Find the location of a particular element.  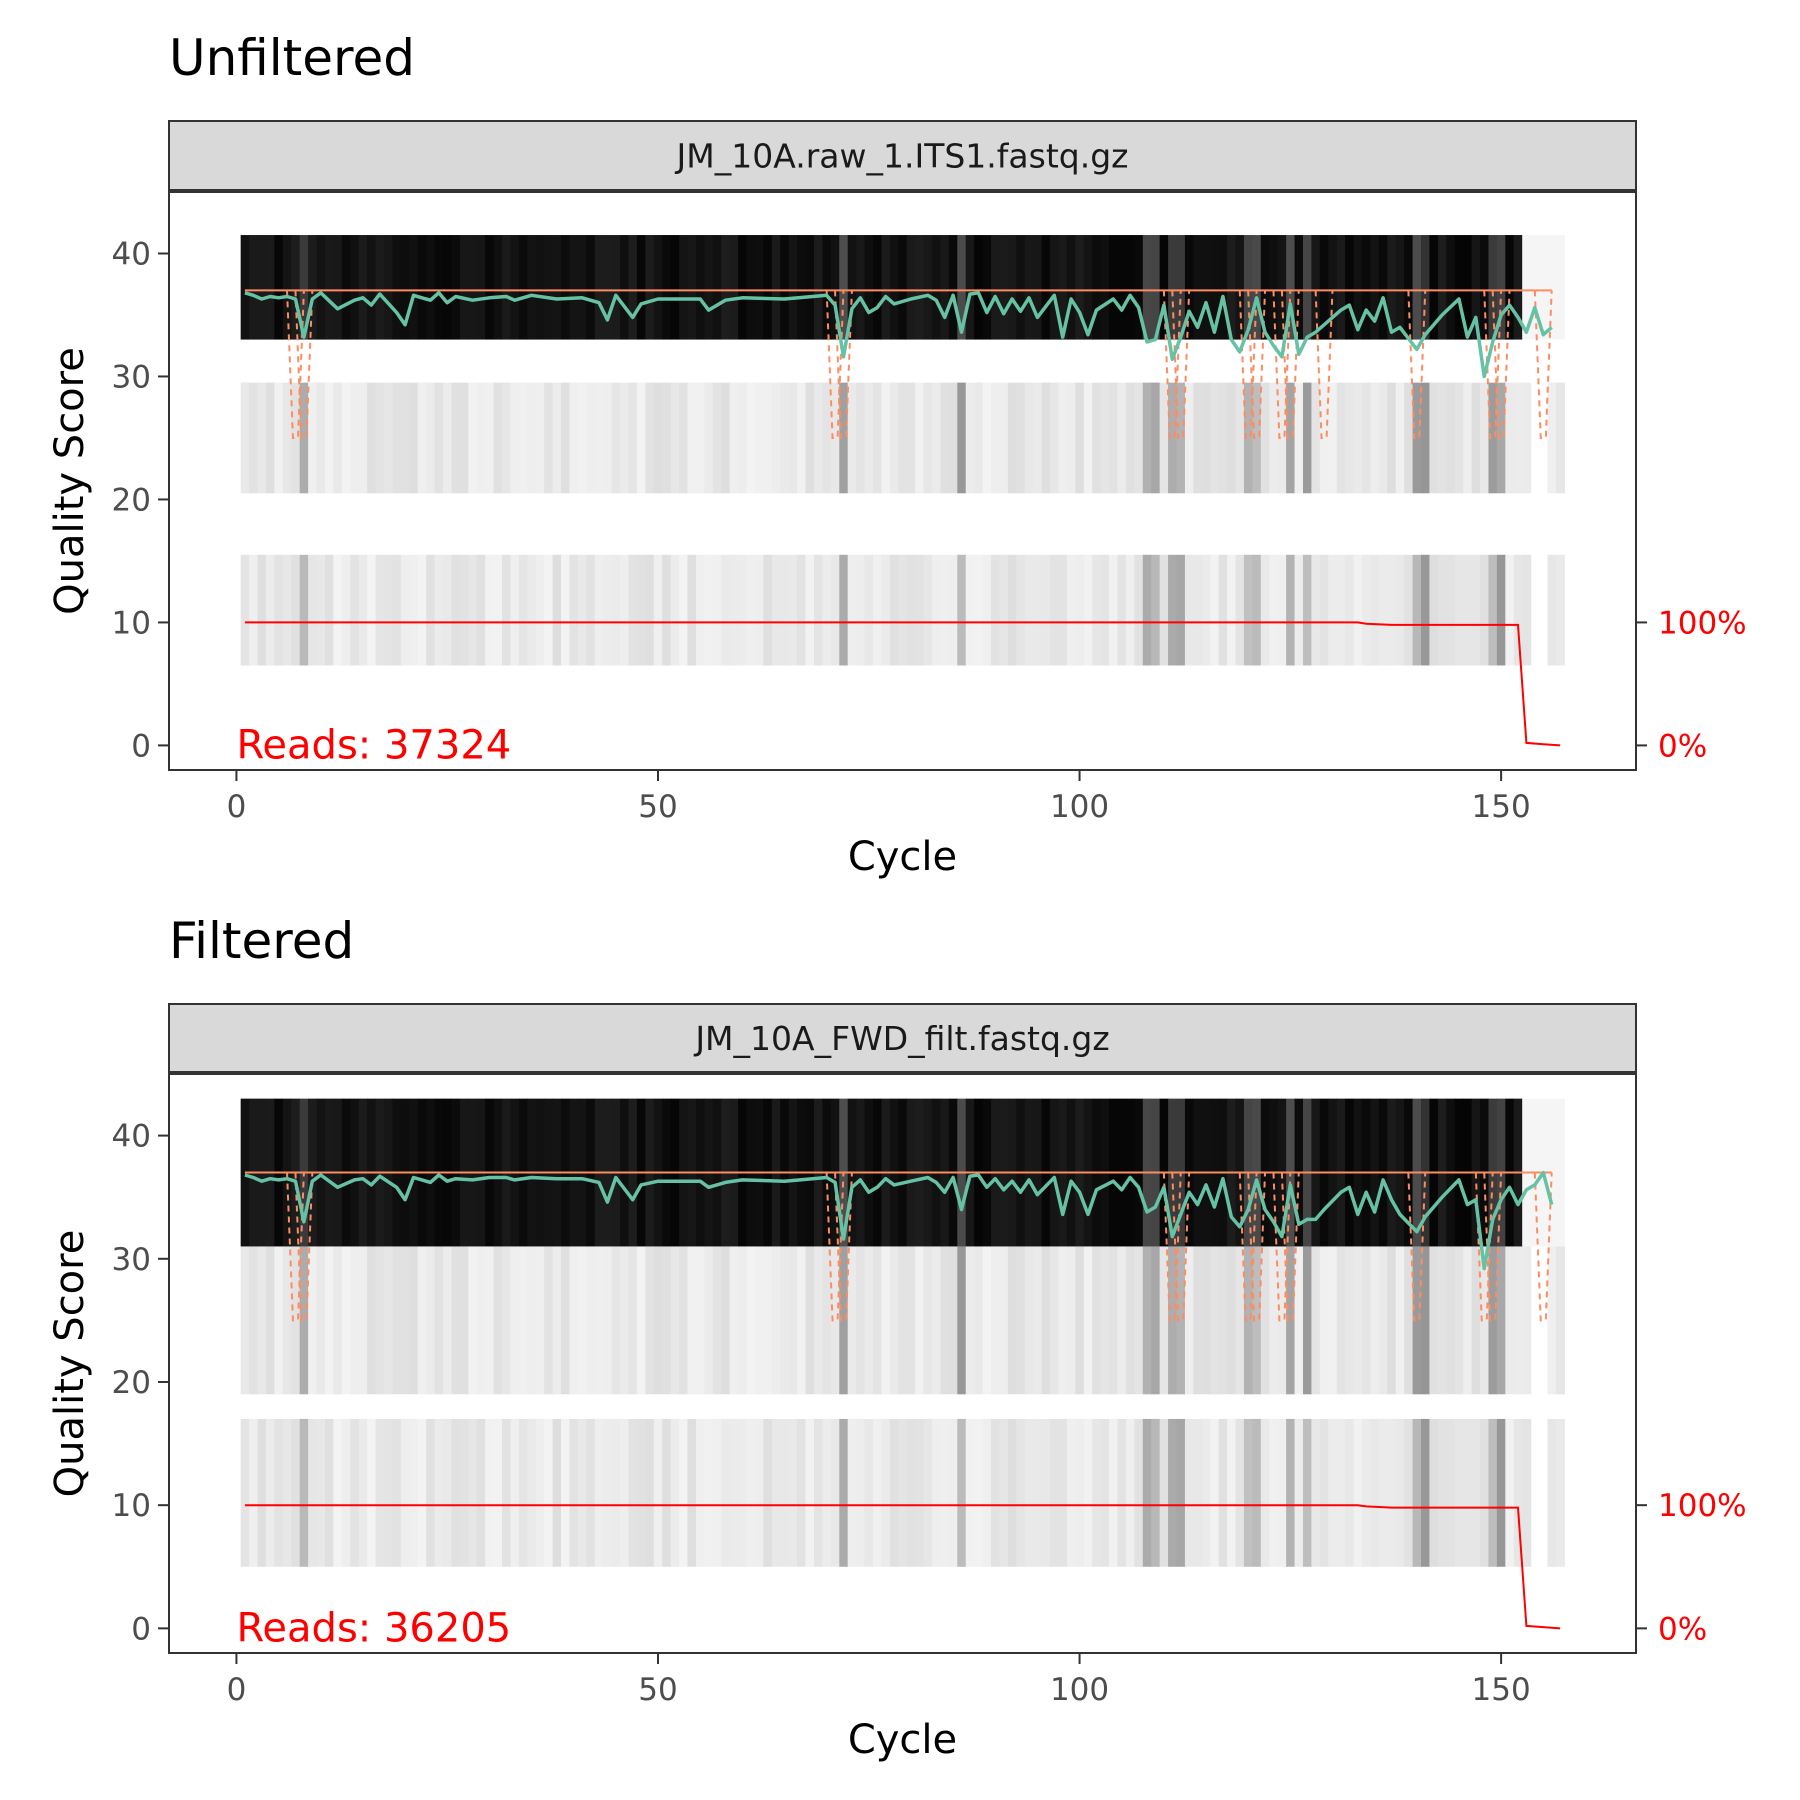

x-axis-title: Cycle is located at coordinates (902, 1740).